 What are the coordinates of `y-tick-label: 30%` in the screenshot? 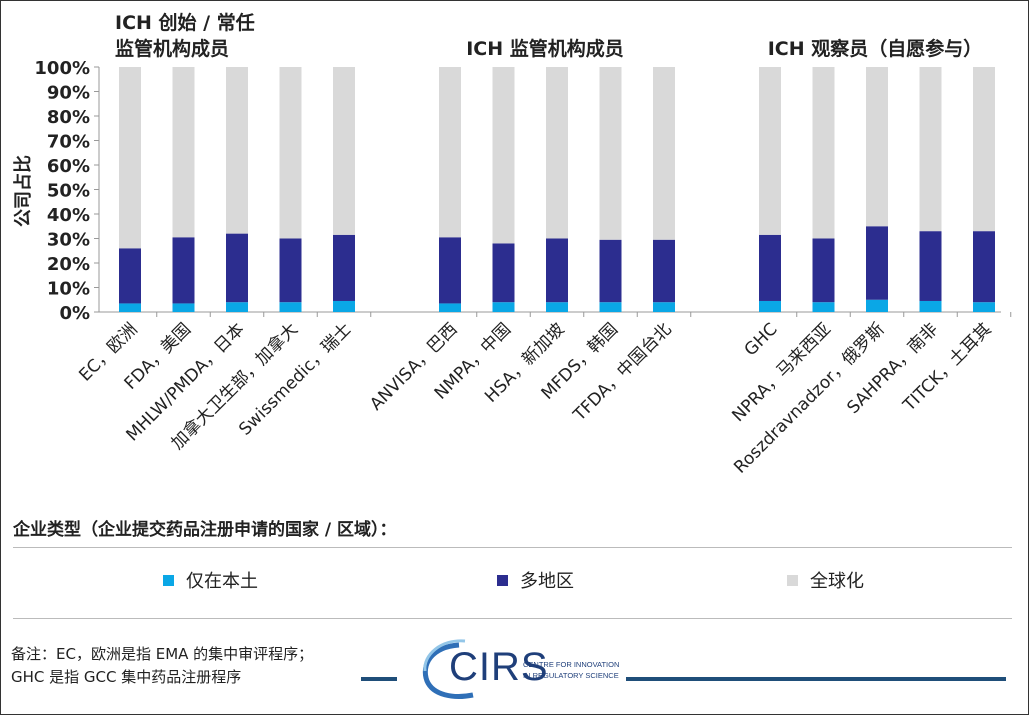 It's located at (68, 240).